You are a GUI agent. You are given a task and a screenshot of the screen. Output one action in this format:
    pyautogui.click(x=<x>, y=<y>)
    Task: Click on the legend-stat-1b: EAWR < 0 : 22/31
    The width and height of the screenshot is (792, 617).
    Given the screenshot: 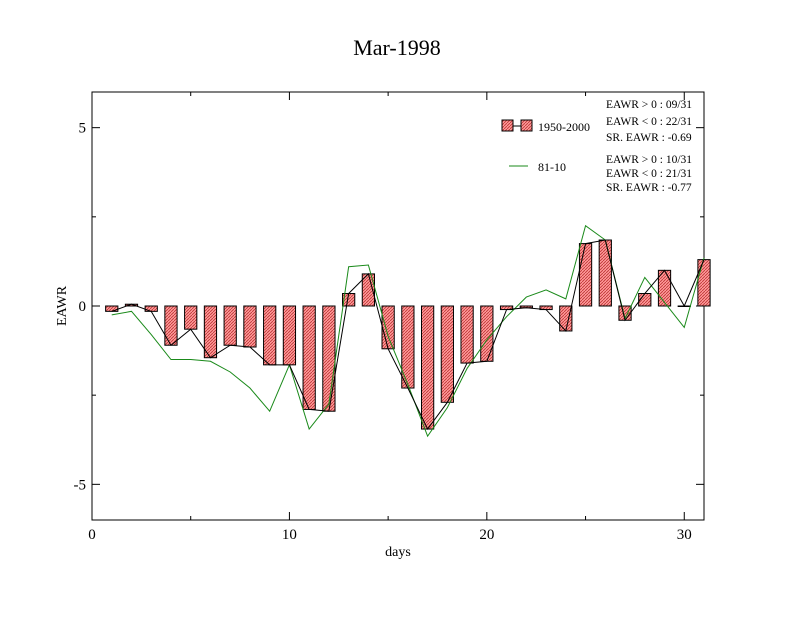 What is the action you would take?
    pyautogui.click(x=649, y=122)
    